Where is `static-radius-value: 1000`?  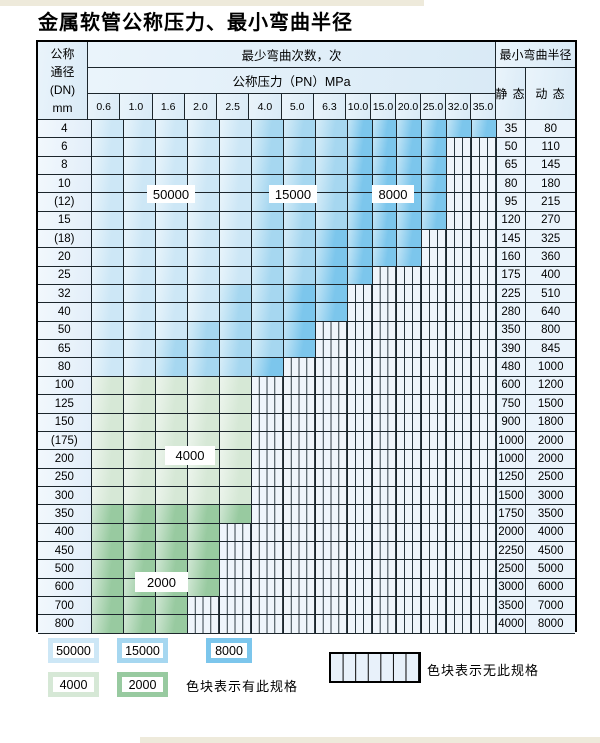
static-radius-value: 1000 is located at coordinates (511, 459).